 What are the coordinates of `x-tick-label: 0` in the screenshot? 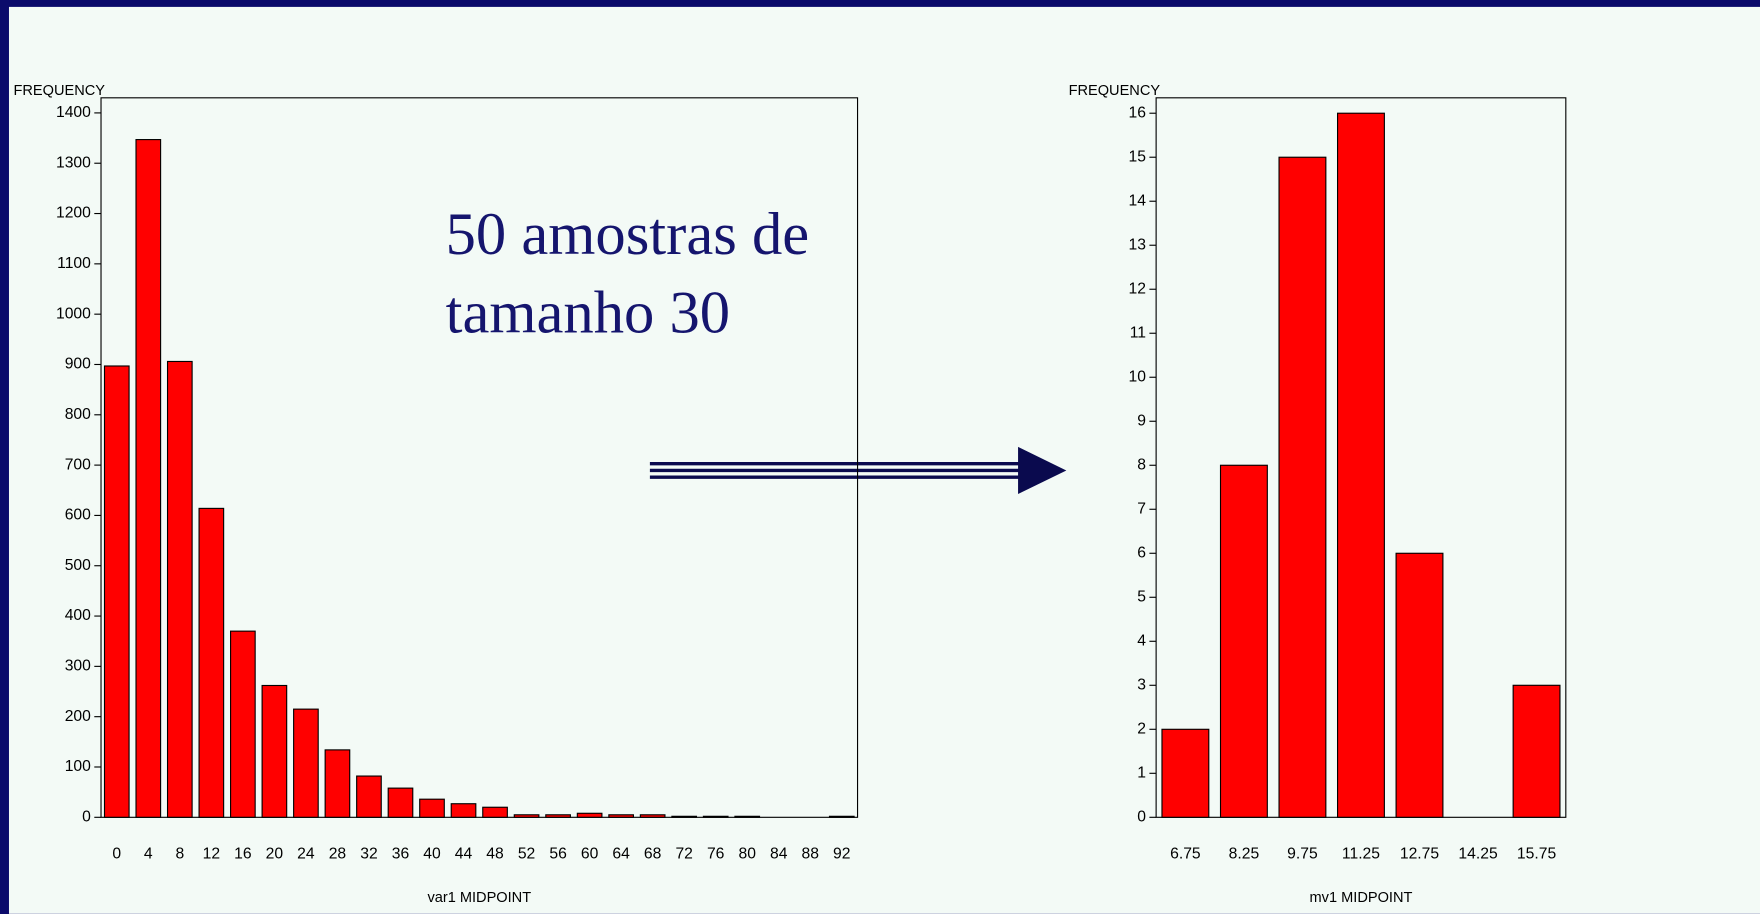 It's located at (116, 854).